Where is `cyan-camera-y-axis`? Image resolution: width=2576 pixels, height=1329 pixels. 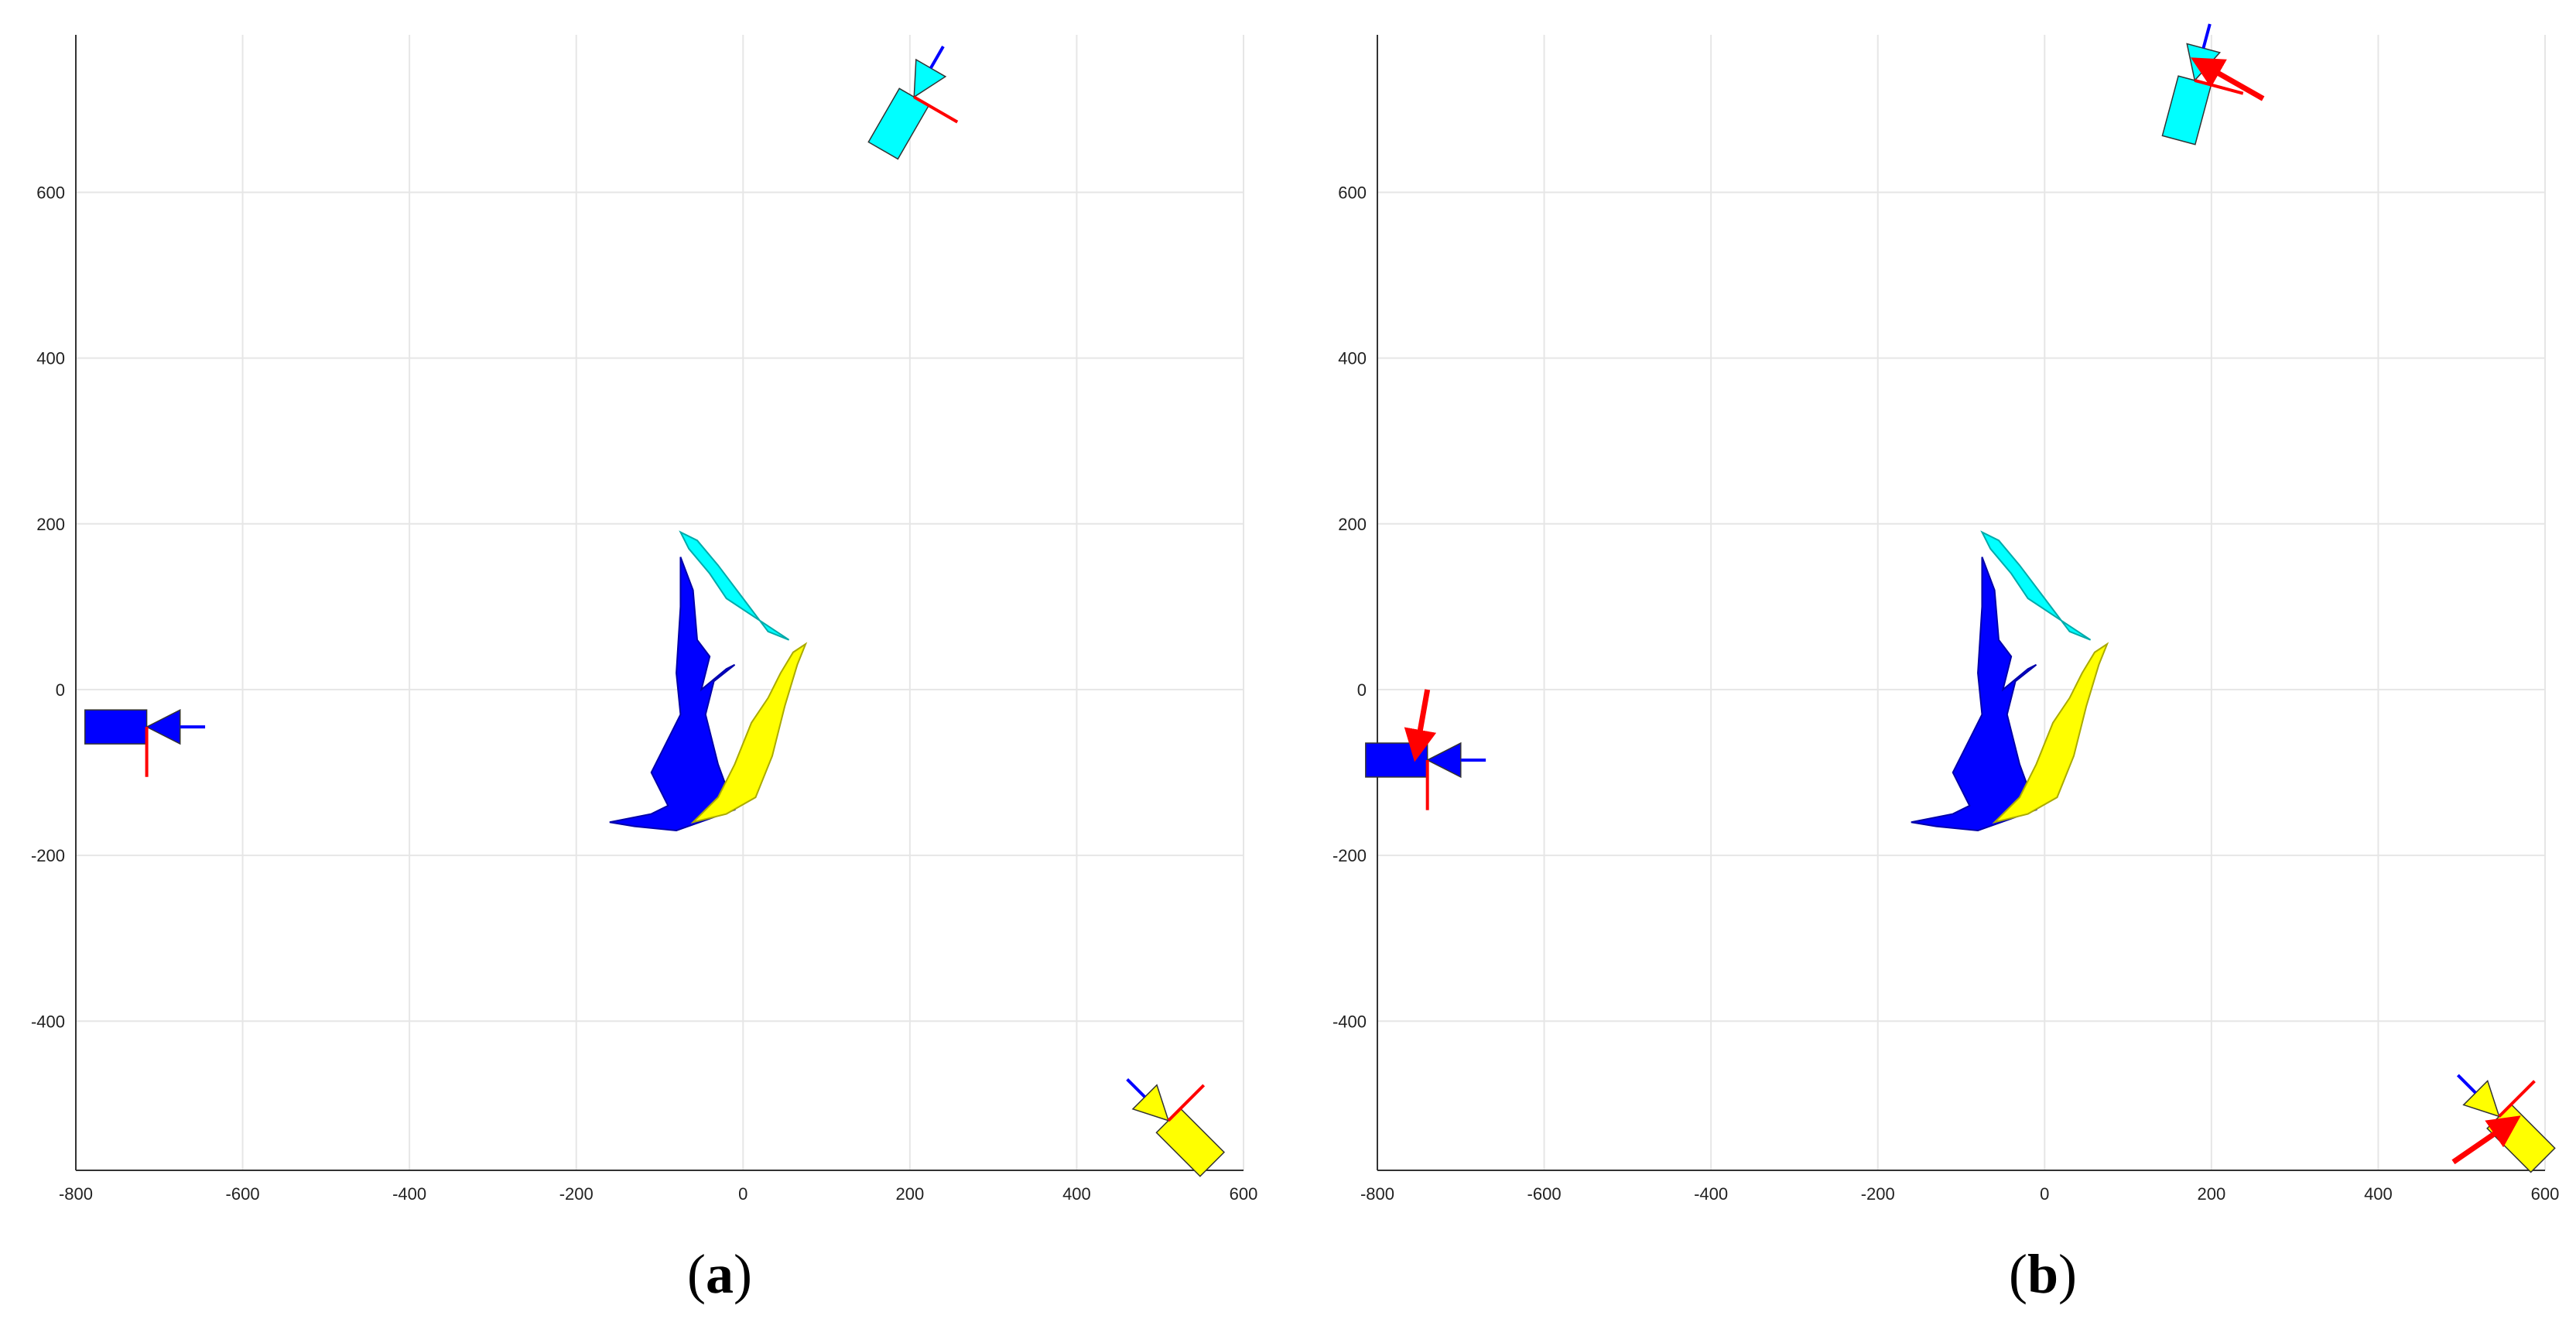
cyan-camera-y-axis is located at coordinates (936, 110).